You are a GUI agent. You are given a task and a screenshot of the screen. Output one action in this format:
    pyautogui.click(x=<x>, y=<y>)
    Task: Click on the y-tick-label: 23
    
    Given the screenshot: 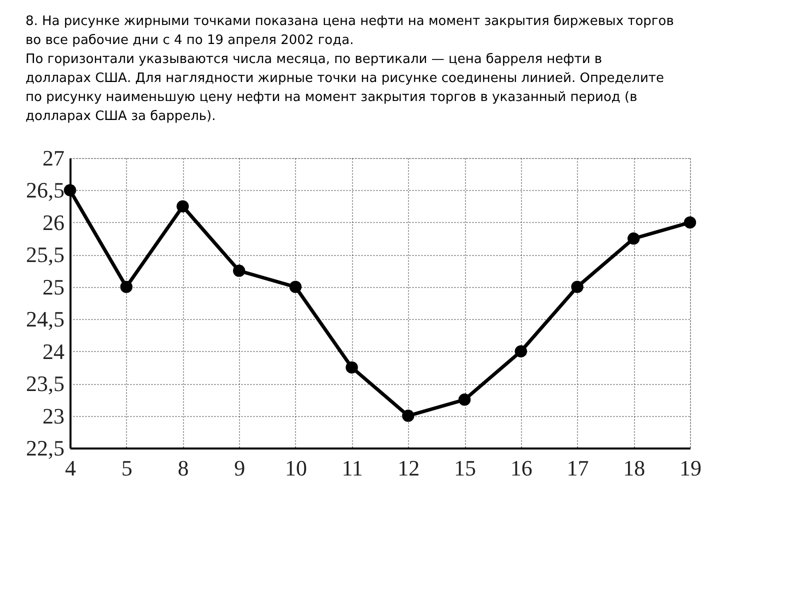 What is the action you would take?
    pyautogui.click(x=53, y=415)
    